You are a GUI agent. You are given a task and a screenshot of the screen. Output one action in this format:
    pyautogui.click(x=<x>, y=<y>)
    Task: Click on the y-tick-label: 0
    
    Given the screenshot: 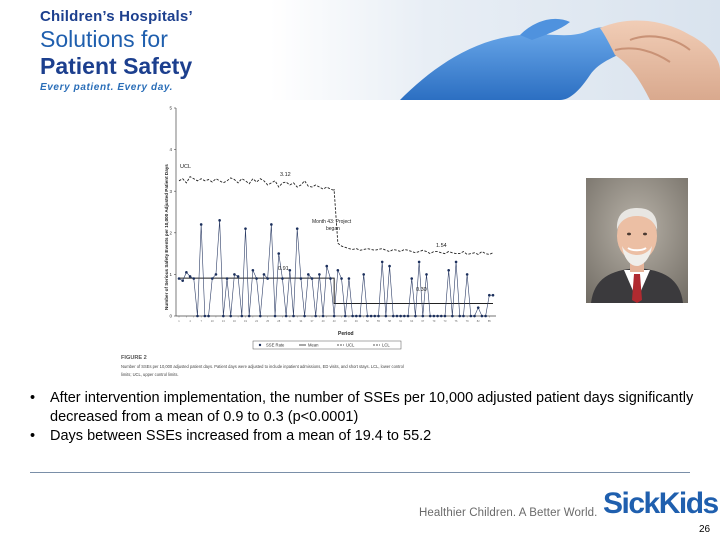 What is the action you would take?
    pyautogui.click(x=170, y=316)
    